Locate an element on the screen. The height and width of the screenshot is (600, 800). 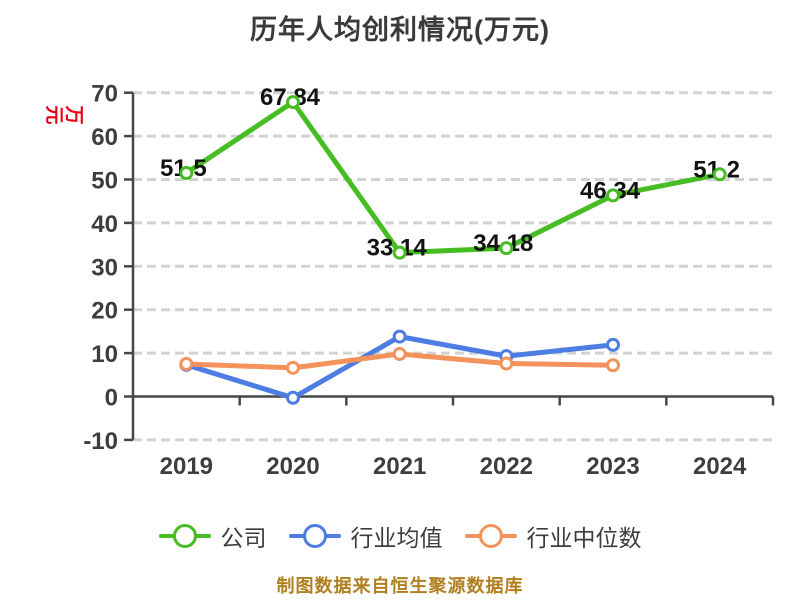
legend: 公司 行业均值 行业中位数 is located at coordinates (400, 536).